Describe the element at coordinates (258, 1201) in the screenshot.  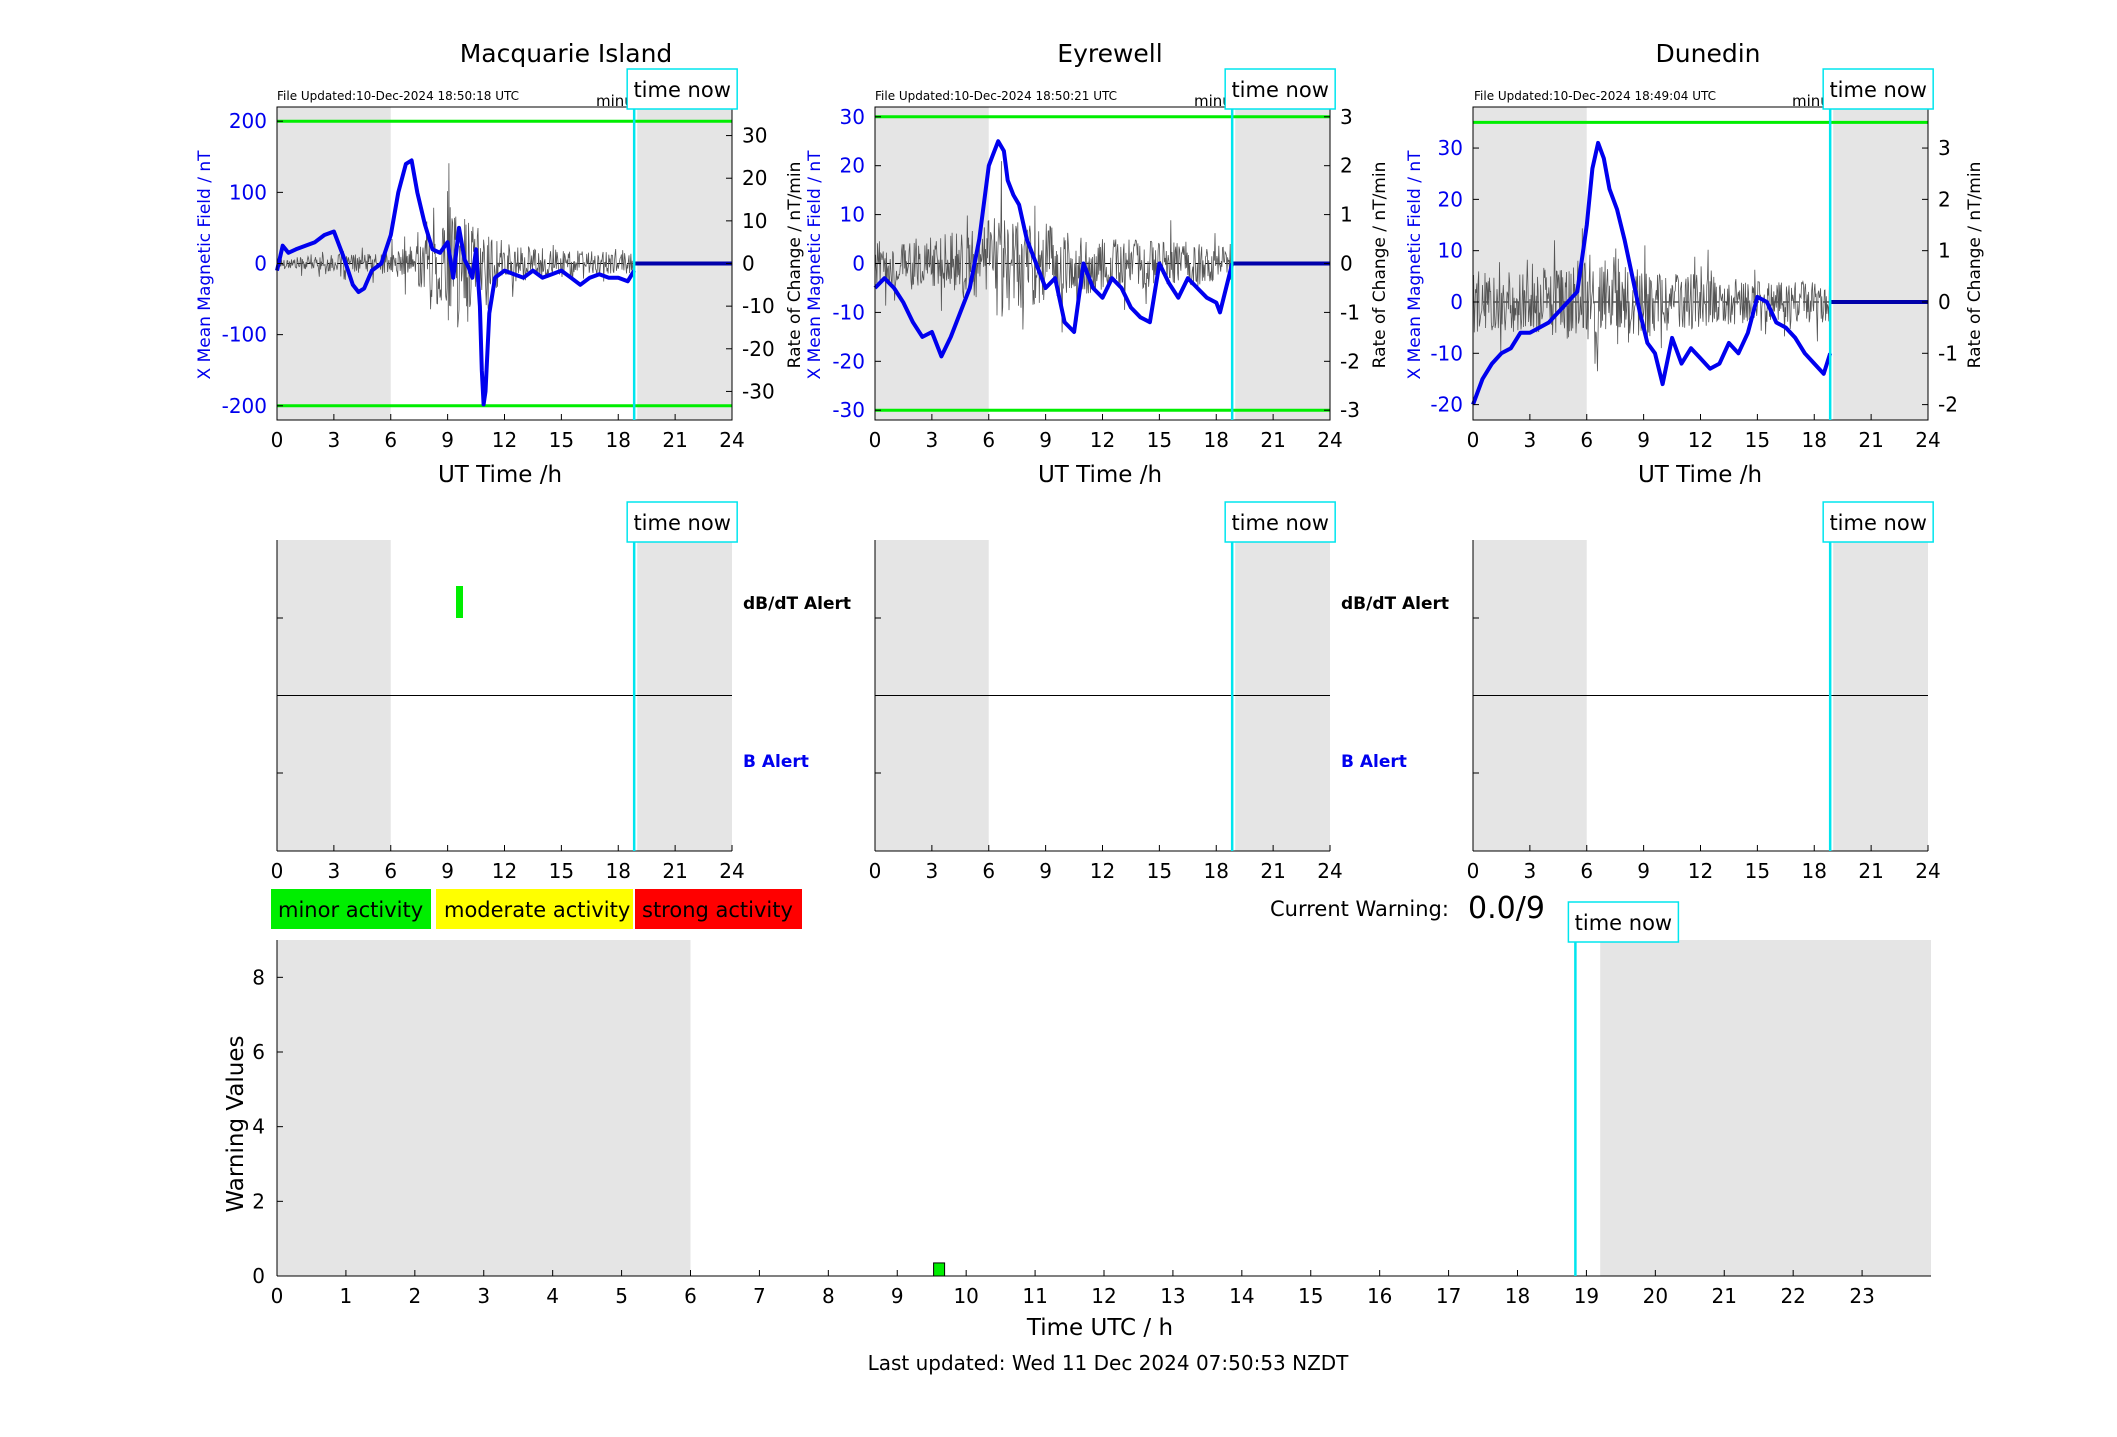
I see `warning-y-tick-label: 2` at that location.